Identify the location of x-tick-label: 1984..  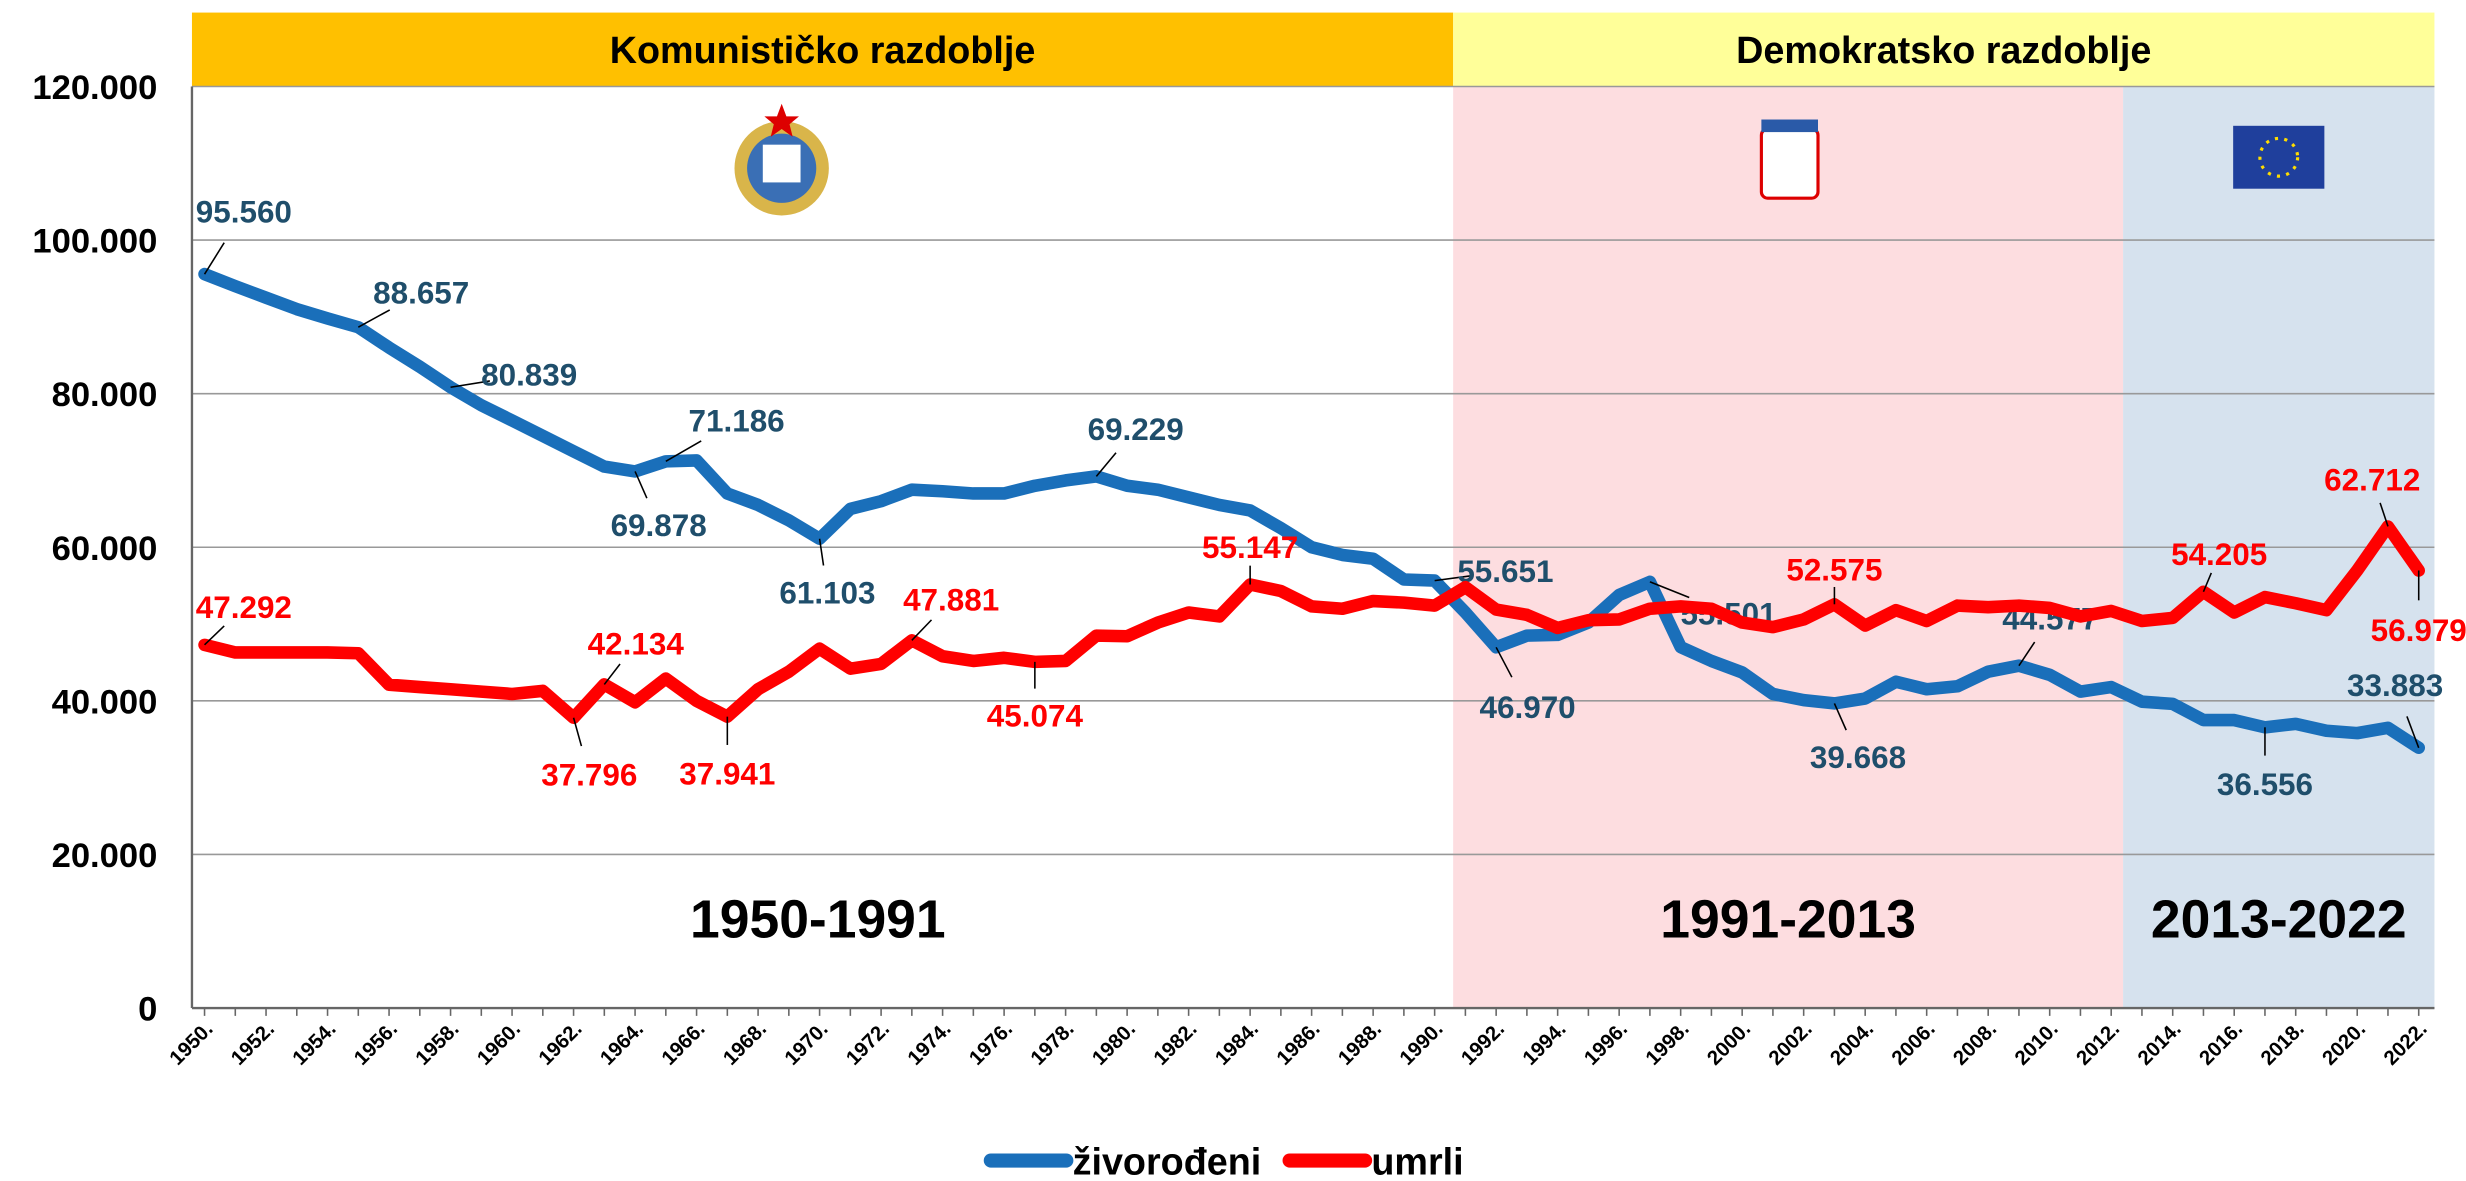
(1237, 1043).